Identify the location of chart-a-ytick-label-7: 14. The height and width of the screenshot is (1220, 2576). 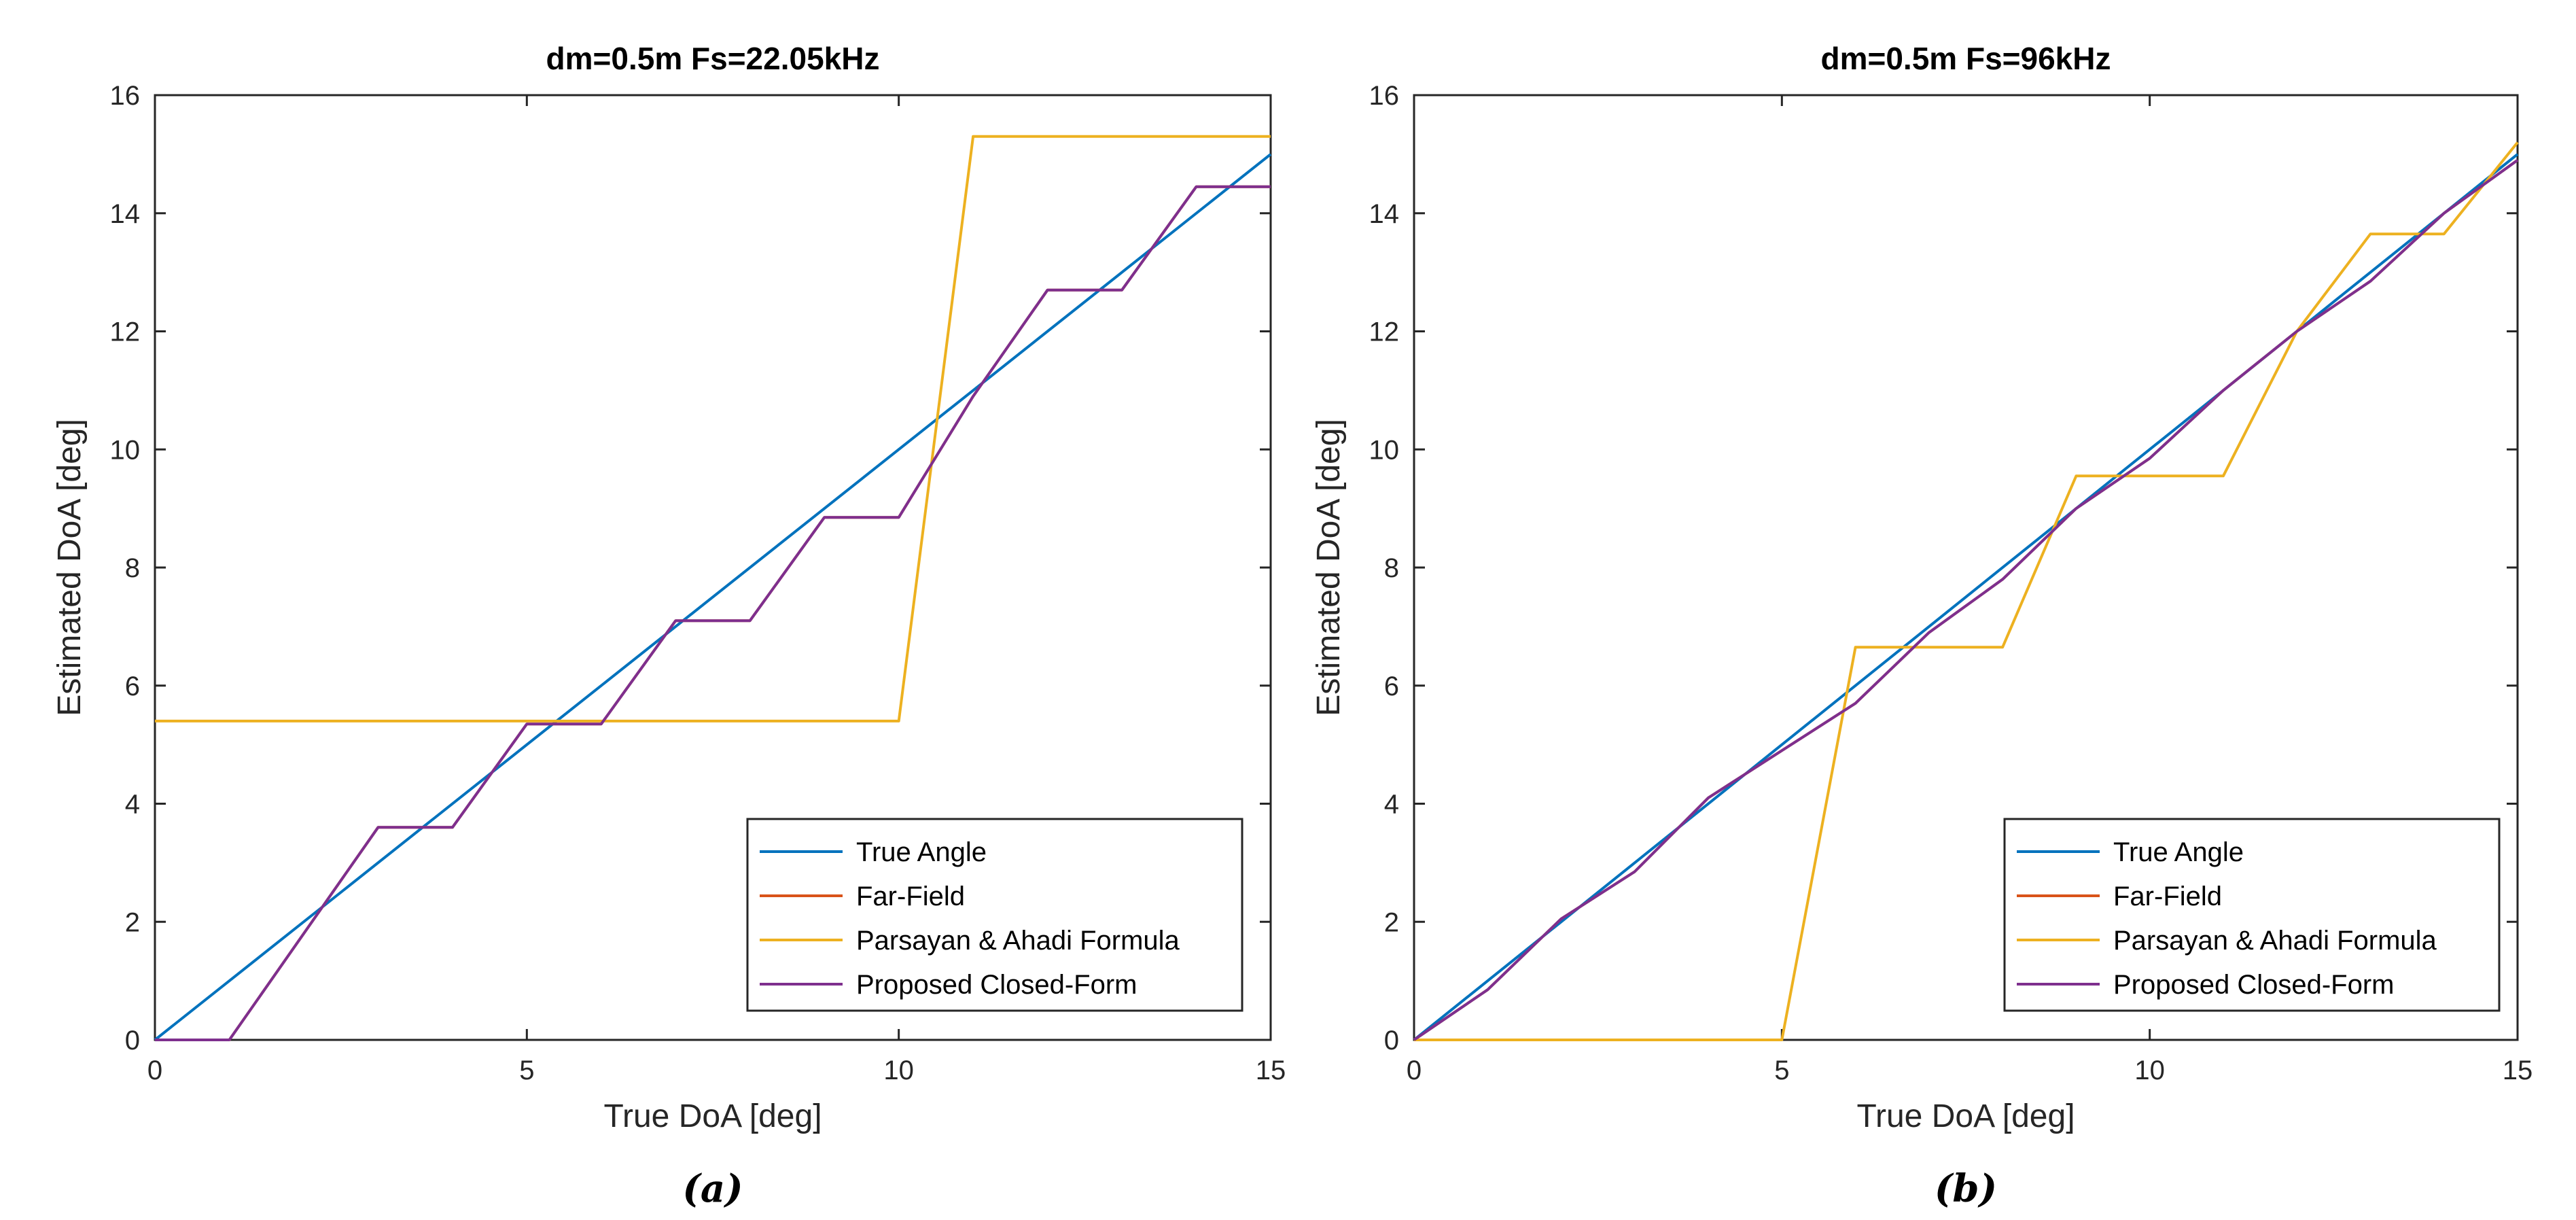
(125, 214).